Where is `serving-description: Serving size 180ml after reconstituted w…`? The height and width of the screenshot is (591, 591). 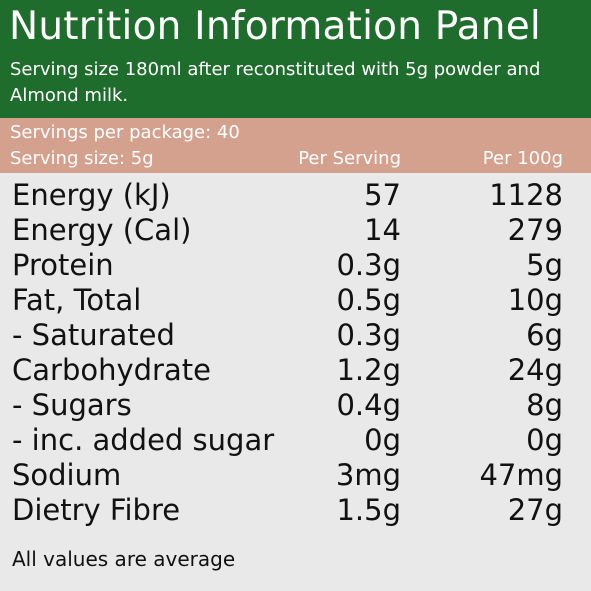
serving-description: Serving size 180ml after reconstituted w… is located at coordinates (275, 82).